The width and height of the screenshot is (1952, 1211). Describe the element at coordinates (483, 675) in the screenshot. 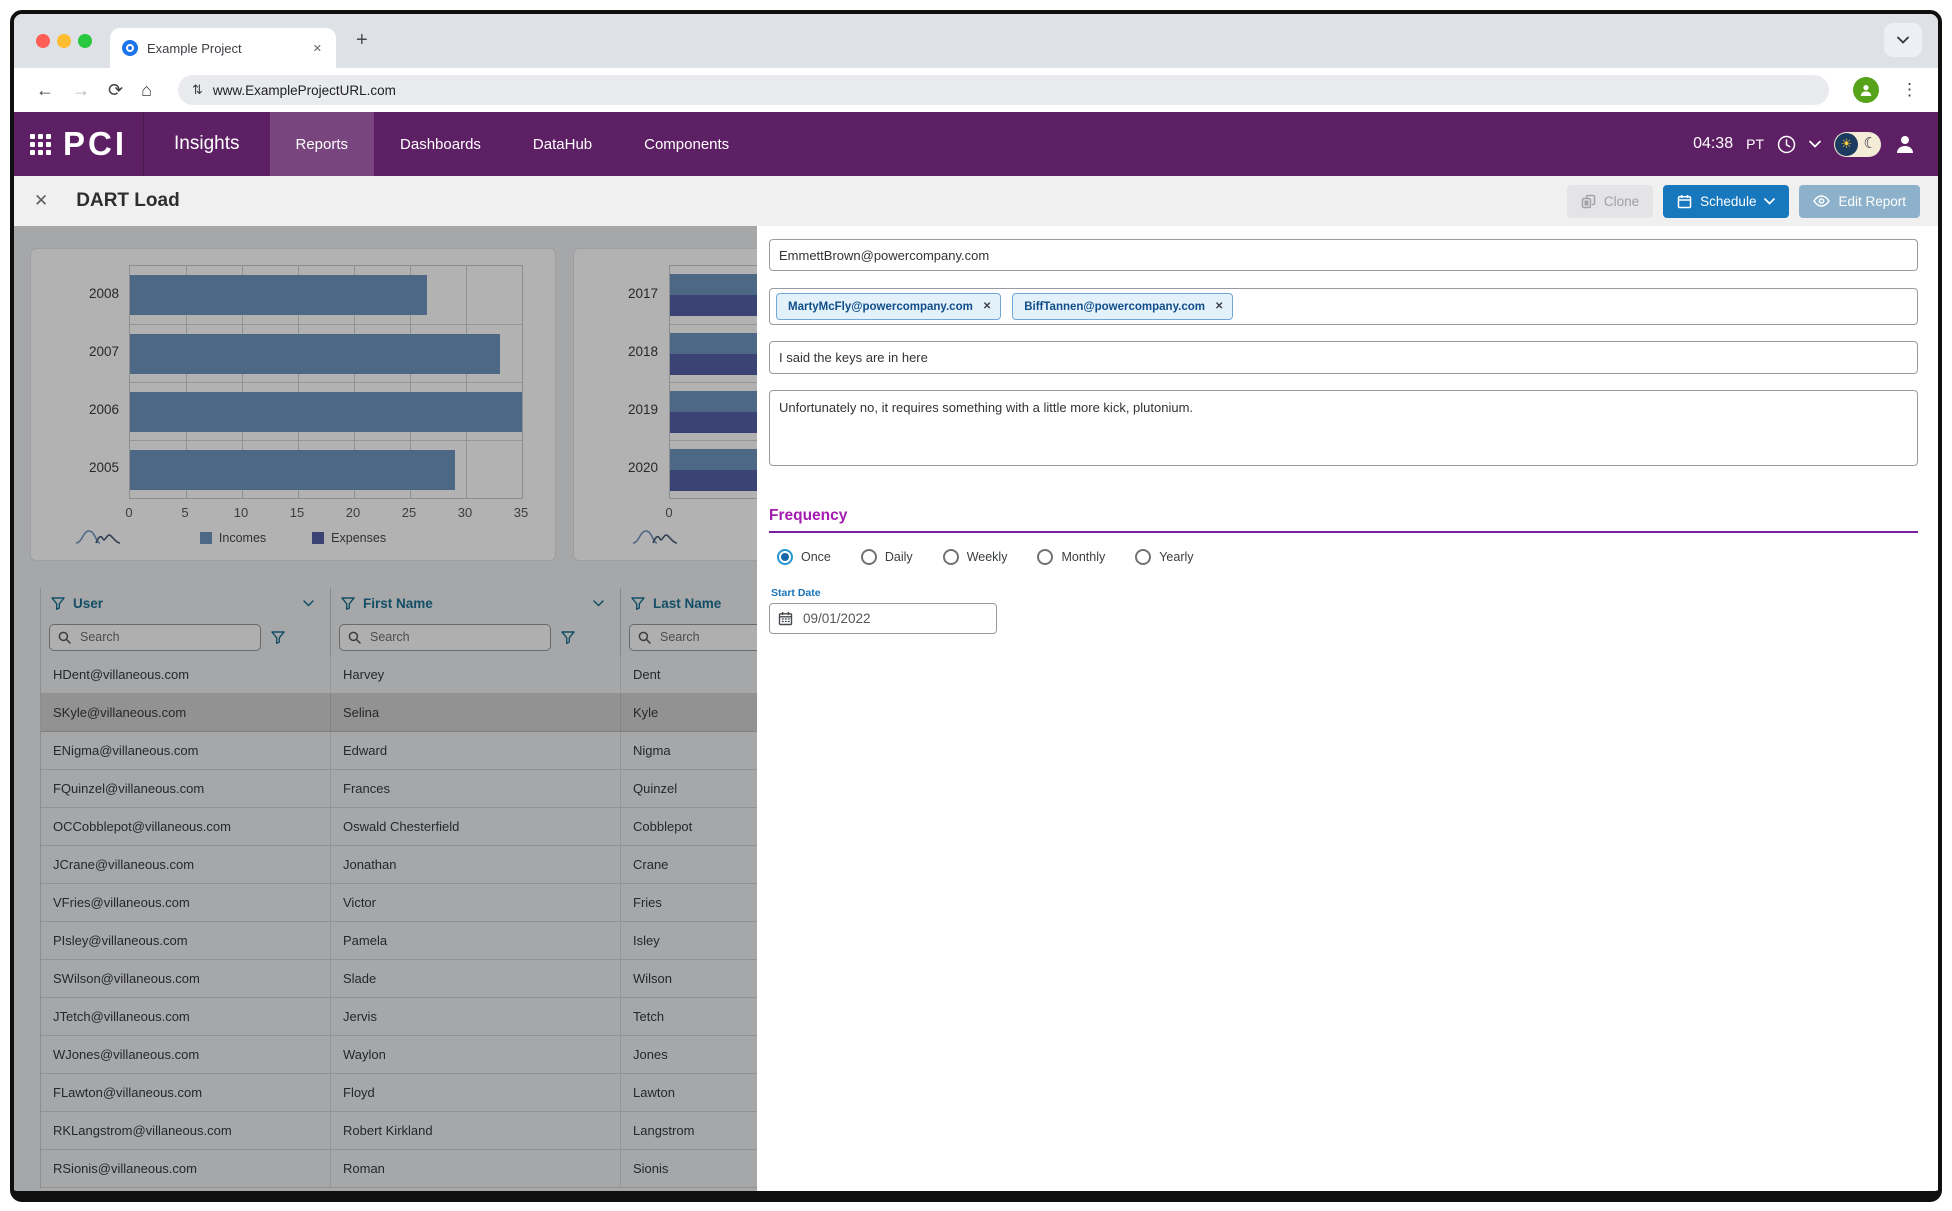

I see `table-row: HDent@villaneous.com Harvey Dent` at that location.